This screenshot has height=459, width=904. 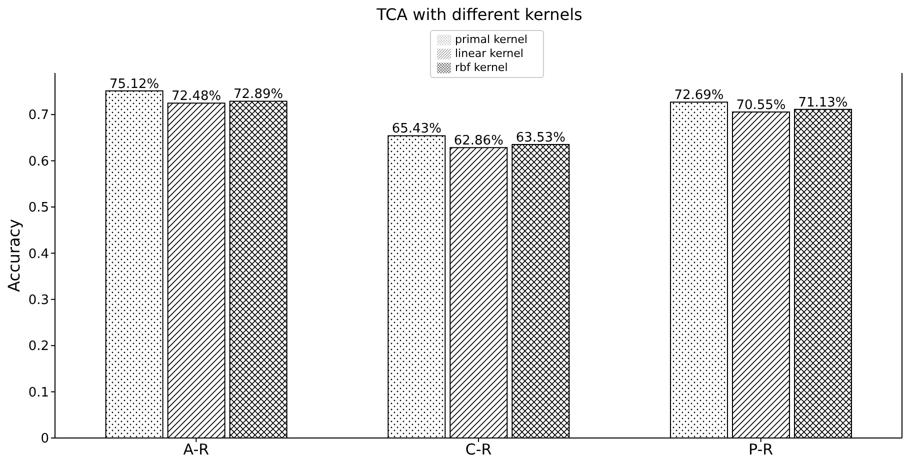 I want to click on y-tick-label: 0.5, so click(x=38, y=208).